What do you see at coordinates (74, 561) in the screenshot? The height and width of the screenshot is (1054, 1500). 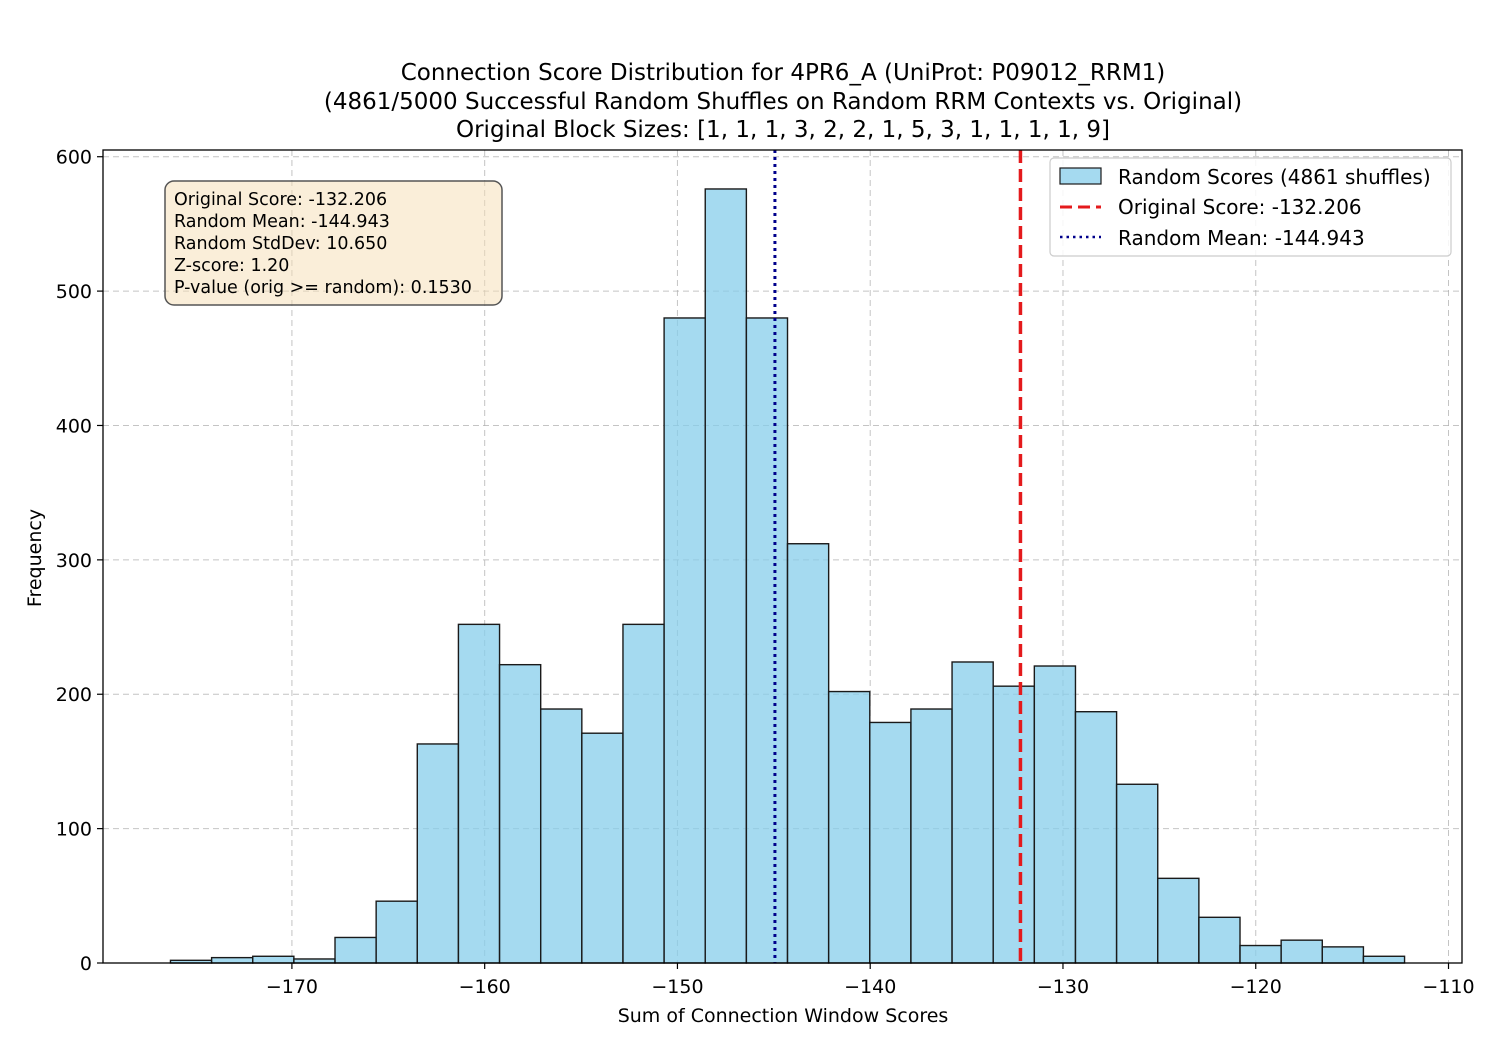 I see `y-tick-label: 300` at bounding box center [74, 561].